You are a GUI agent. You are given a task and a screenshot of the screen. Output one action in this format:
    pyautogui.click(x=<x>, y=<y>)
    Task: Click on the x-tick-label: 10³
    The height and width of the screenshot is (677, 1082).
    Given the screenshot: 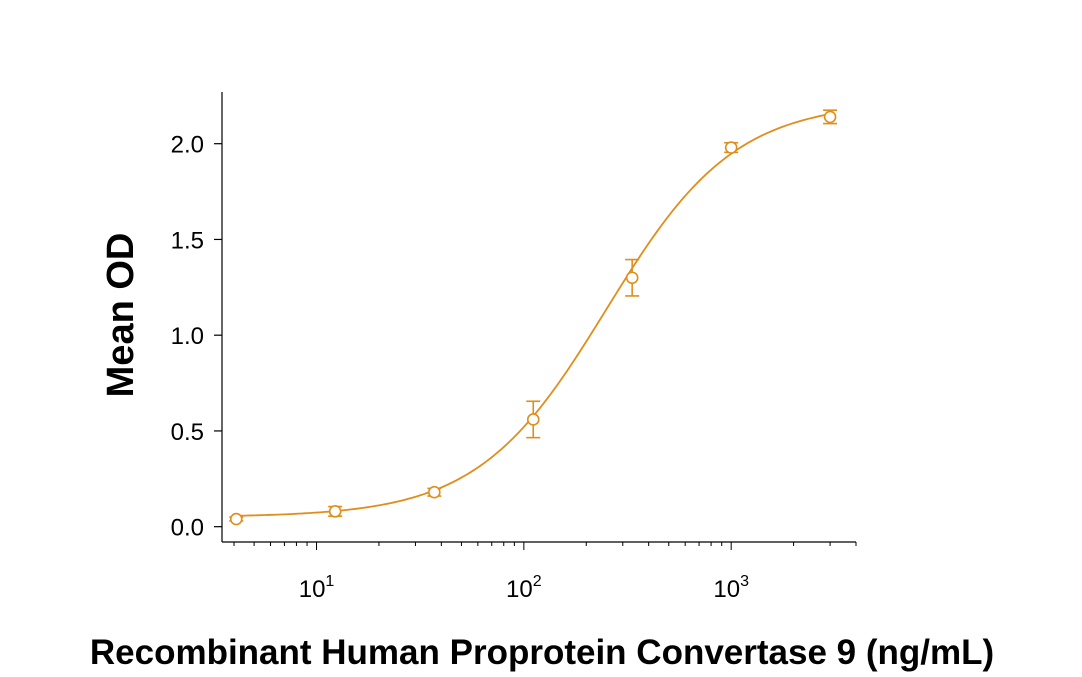 What is the action you would take?
    pyautogui.click(x=731, y=588)
    